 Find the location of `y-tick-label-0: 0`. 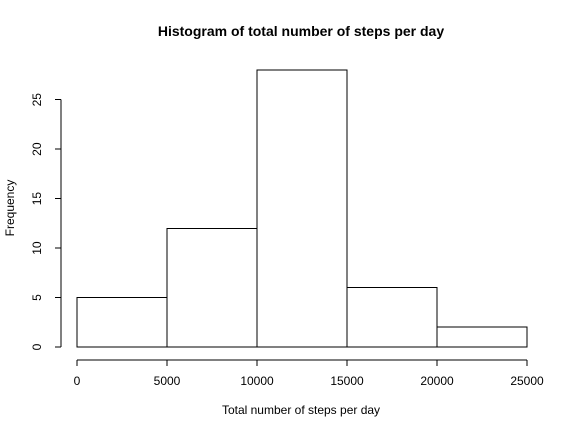

y-tick-label-0: 0 is located at coordinates (37, 346).